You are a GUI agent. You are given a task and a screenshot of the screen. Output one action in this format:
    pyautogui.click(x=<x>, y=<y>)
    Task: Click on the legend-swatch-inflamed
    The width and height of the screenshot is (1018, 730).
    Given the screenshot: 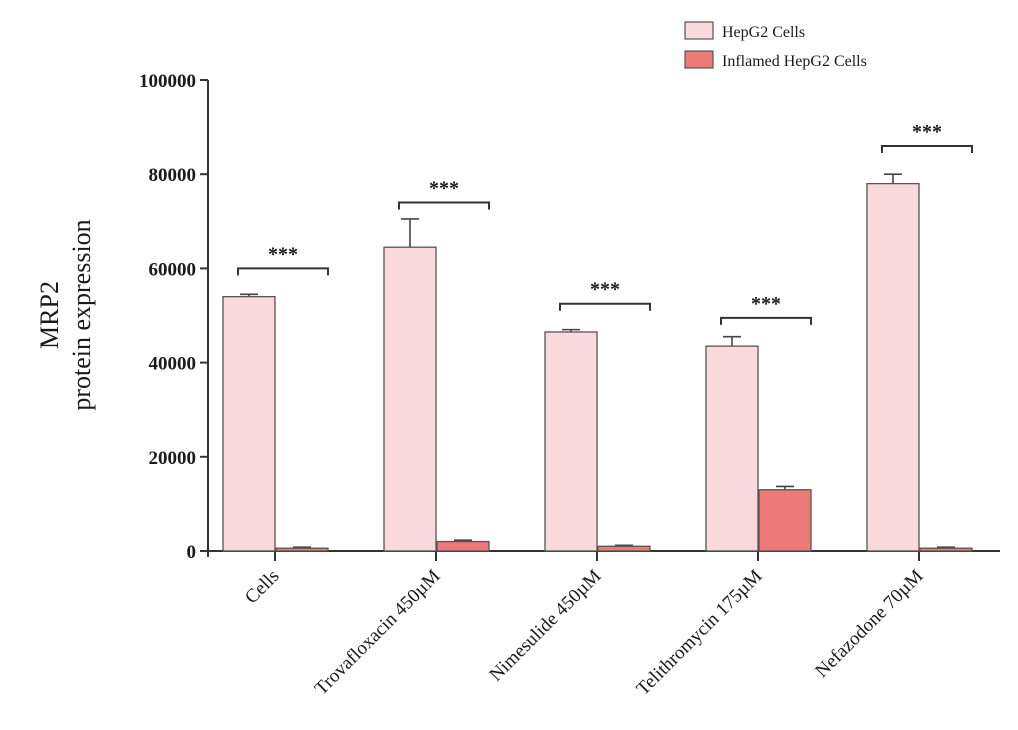 What is the action you would take?
    pyautogui.click(x=699, y=59)
    